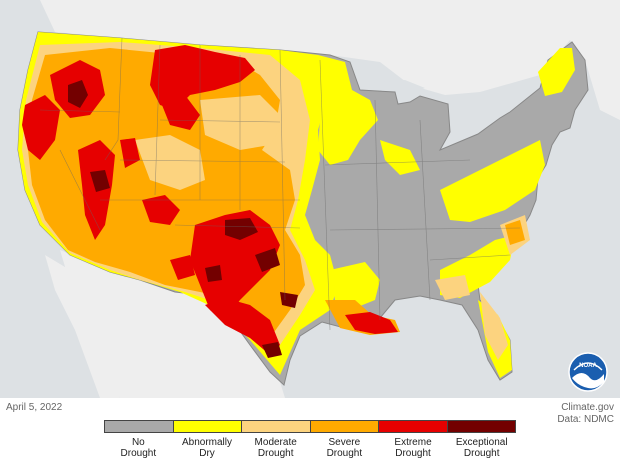  Describe the element at coordinates (82, 326) in the screenshot. I see `baja-peninsula` at that location.